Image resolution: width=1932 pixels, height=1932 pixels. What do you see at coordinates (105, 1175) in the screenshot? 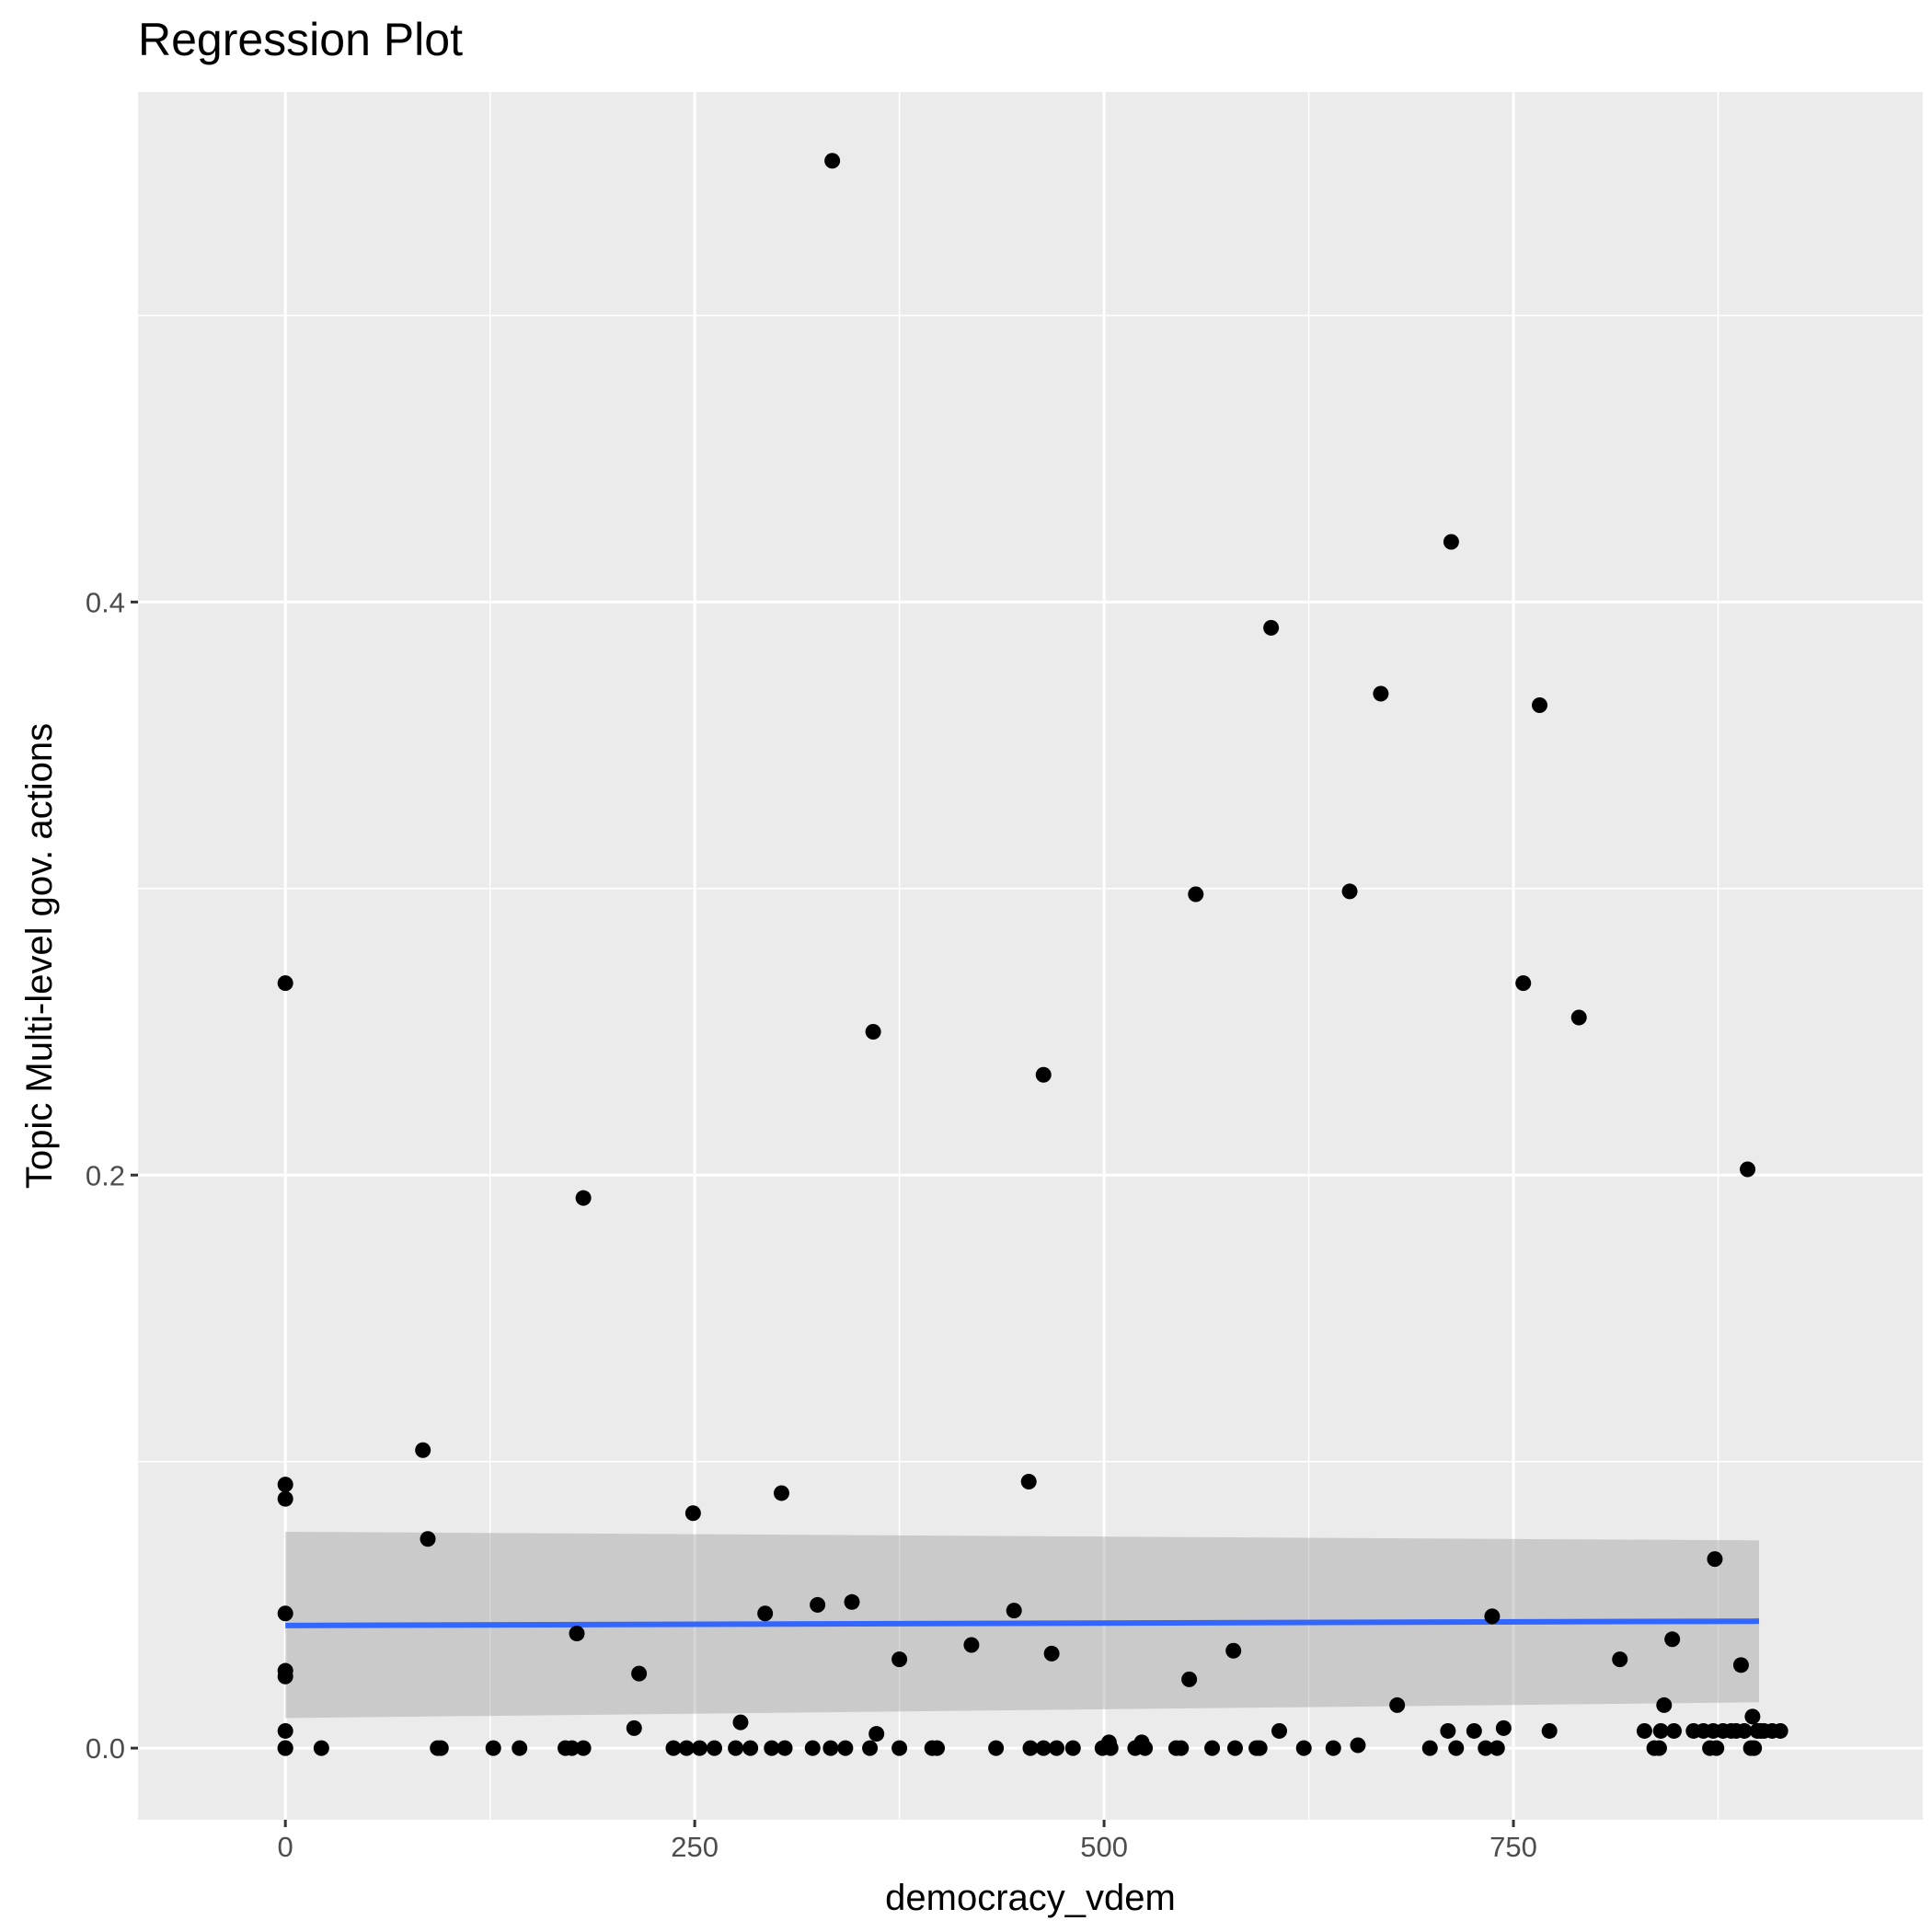
I see `y-tick-label: 0.2` at bounding box center [105, 1175].